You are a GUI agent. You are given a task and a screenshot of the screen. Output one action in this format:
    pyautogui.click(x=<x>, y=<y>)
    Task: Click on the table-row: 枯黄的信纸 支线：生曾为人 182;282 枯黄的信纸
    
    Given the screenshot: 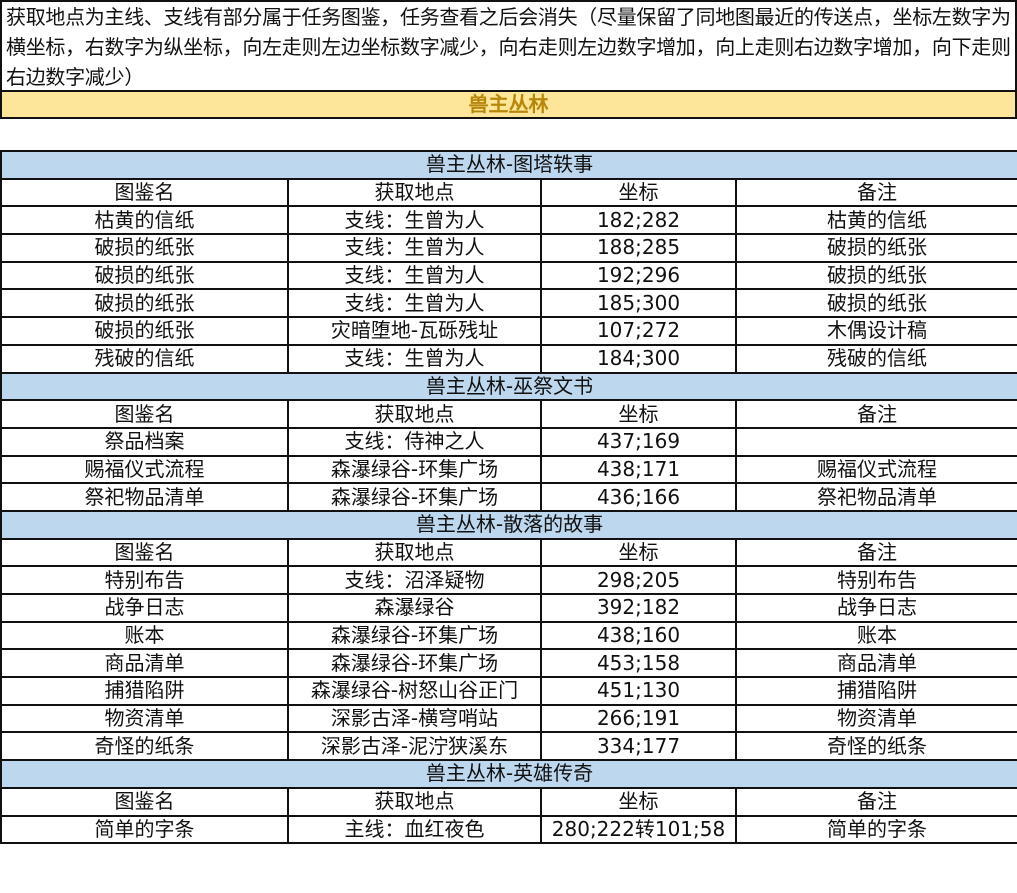 What is the action you would take?
    pyautogui.click(x=508, y=220)
    